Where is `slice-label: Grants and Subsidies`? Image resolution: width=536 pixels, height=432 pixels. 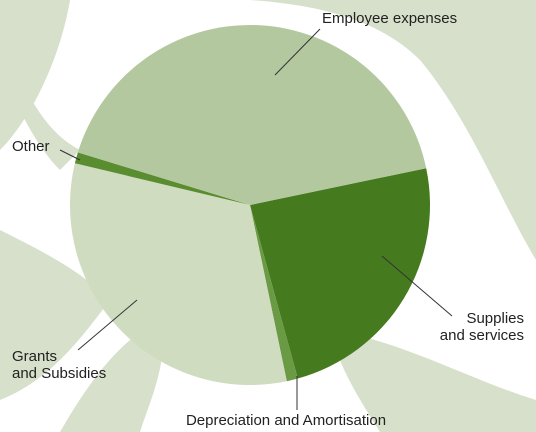
slice-label: Grants and Subsidies is located at coordinates (59, 365).